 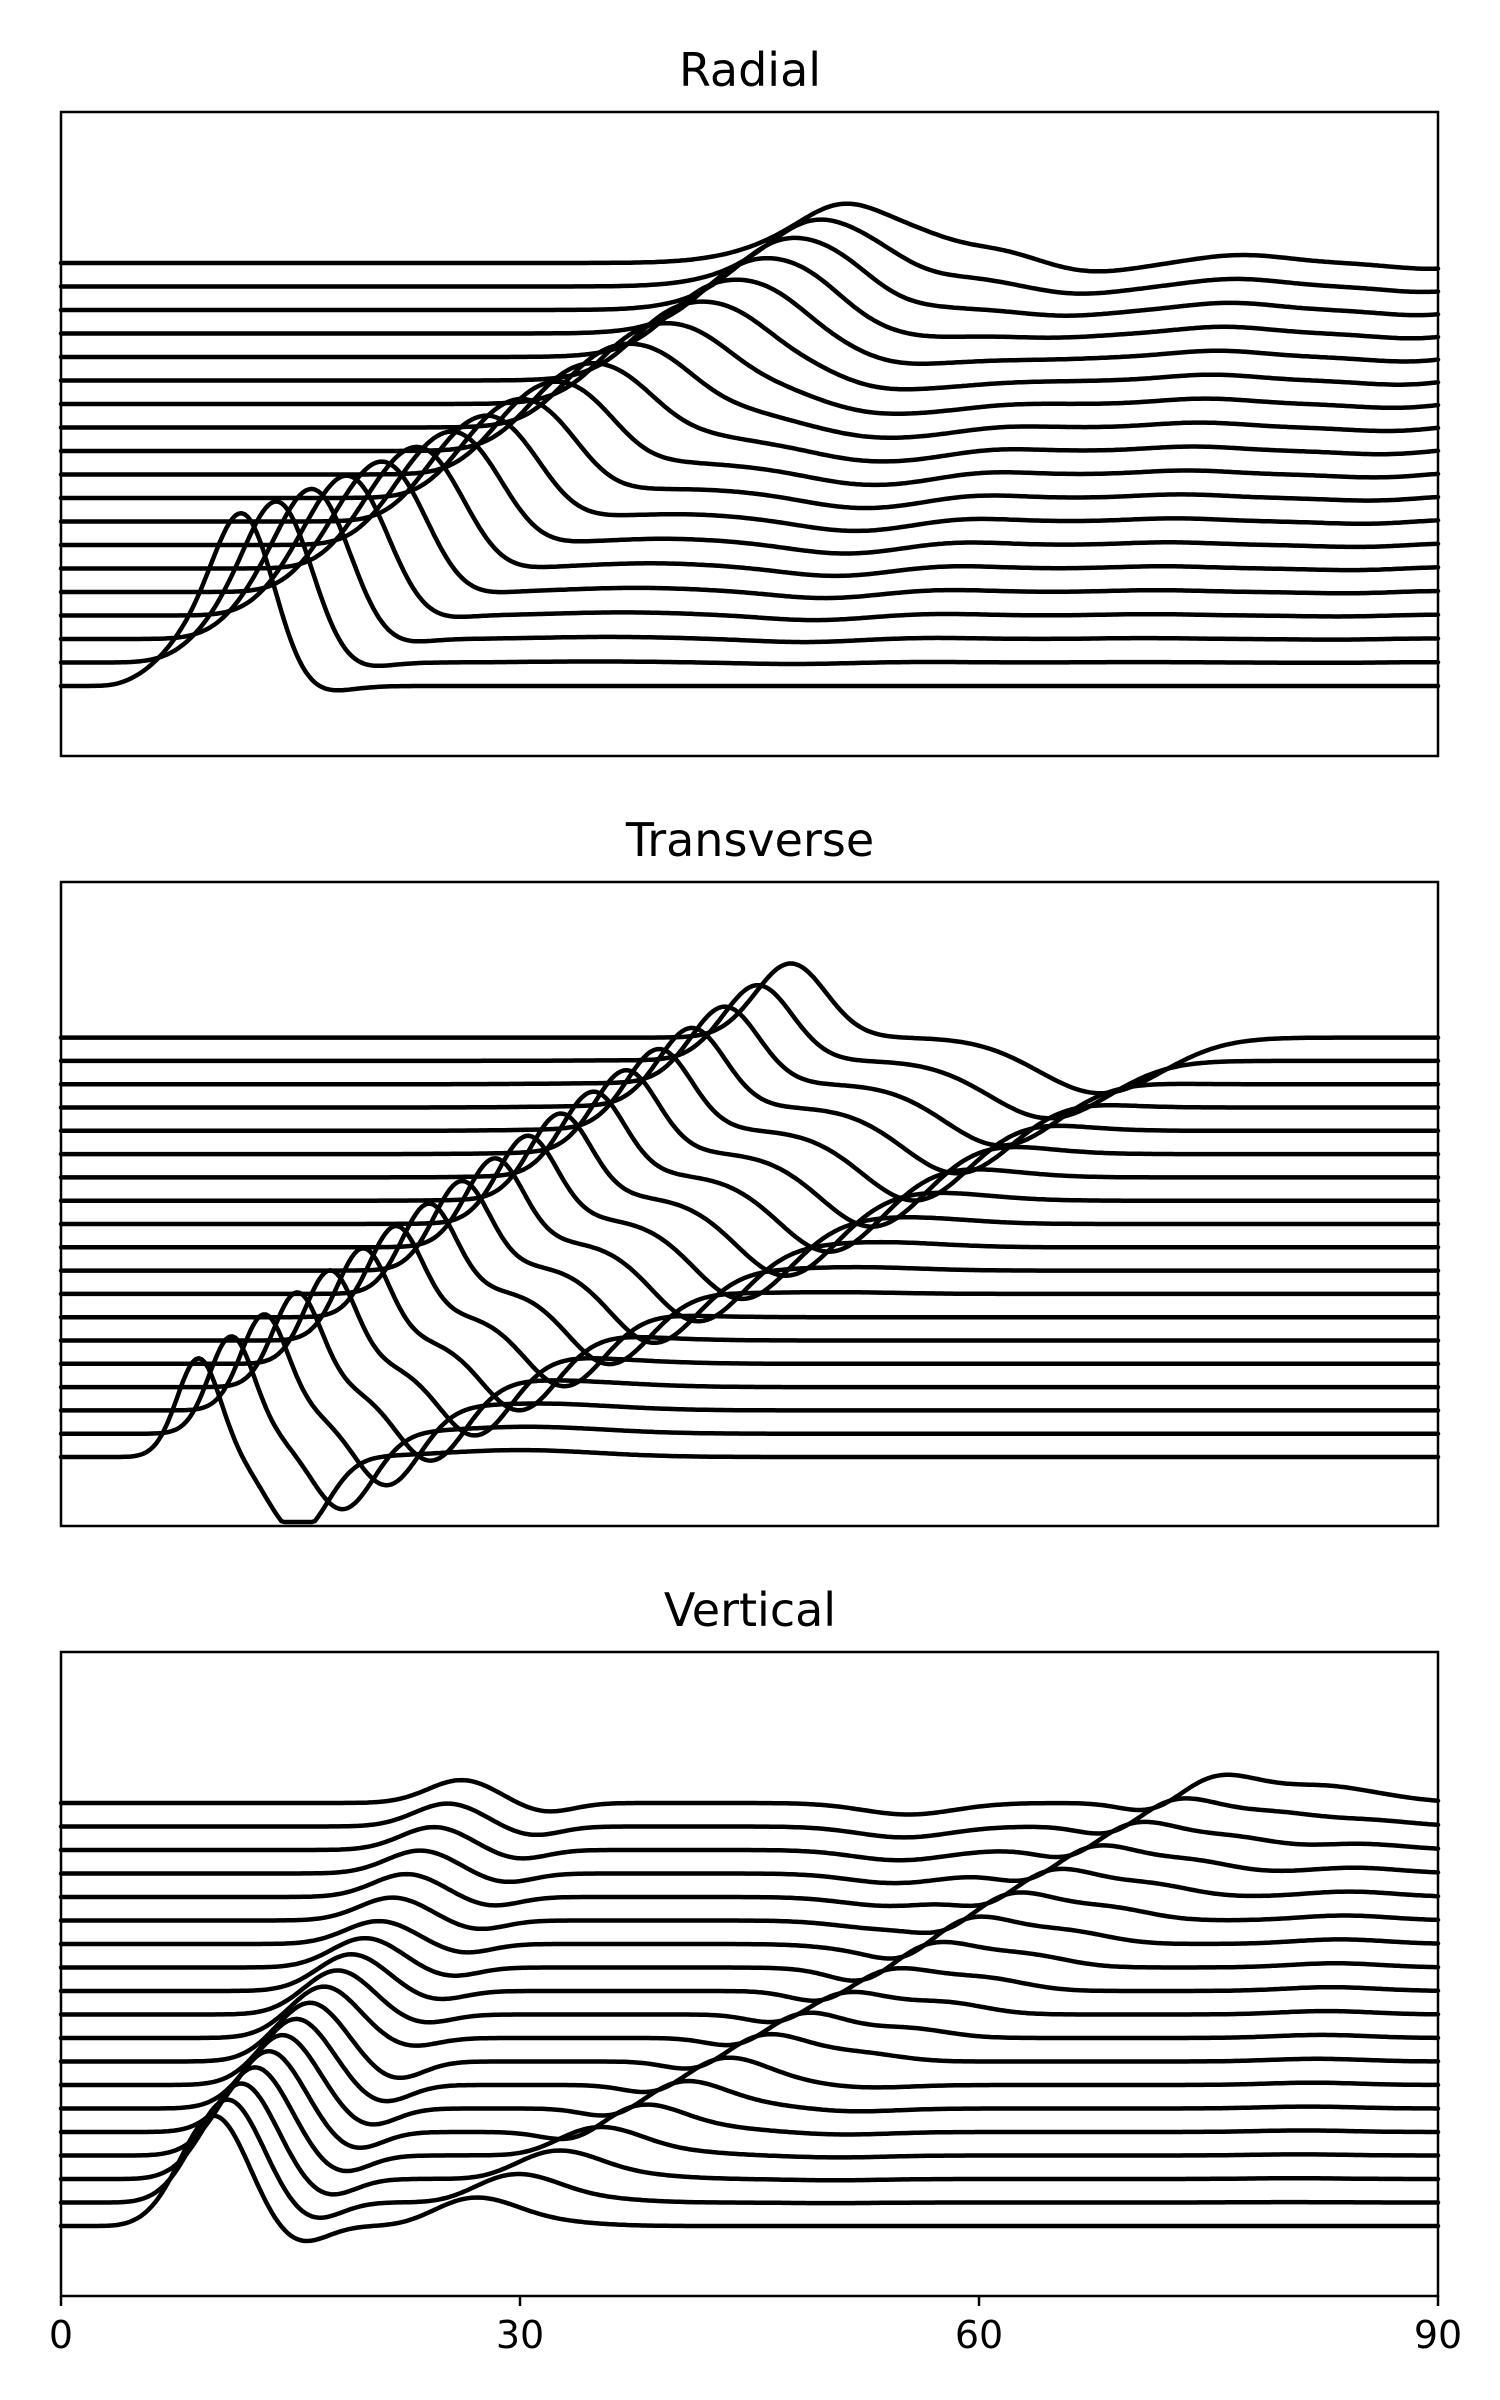 I want to click on radial-title: Radial, so click(x=750, y=70).